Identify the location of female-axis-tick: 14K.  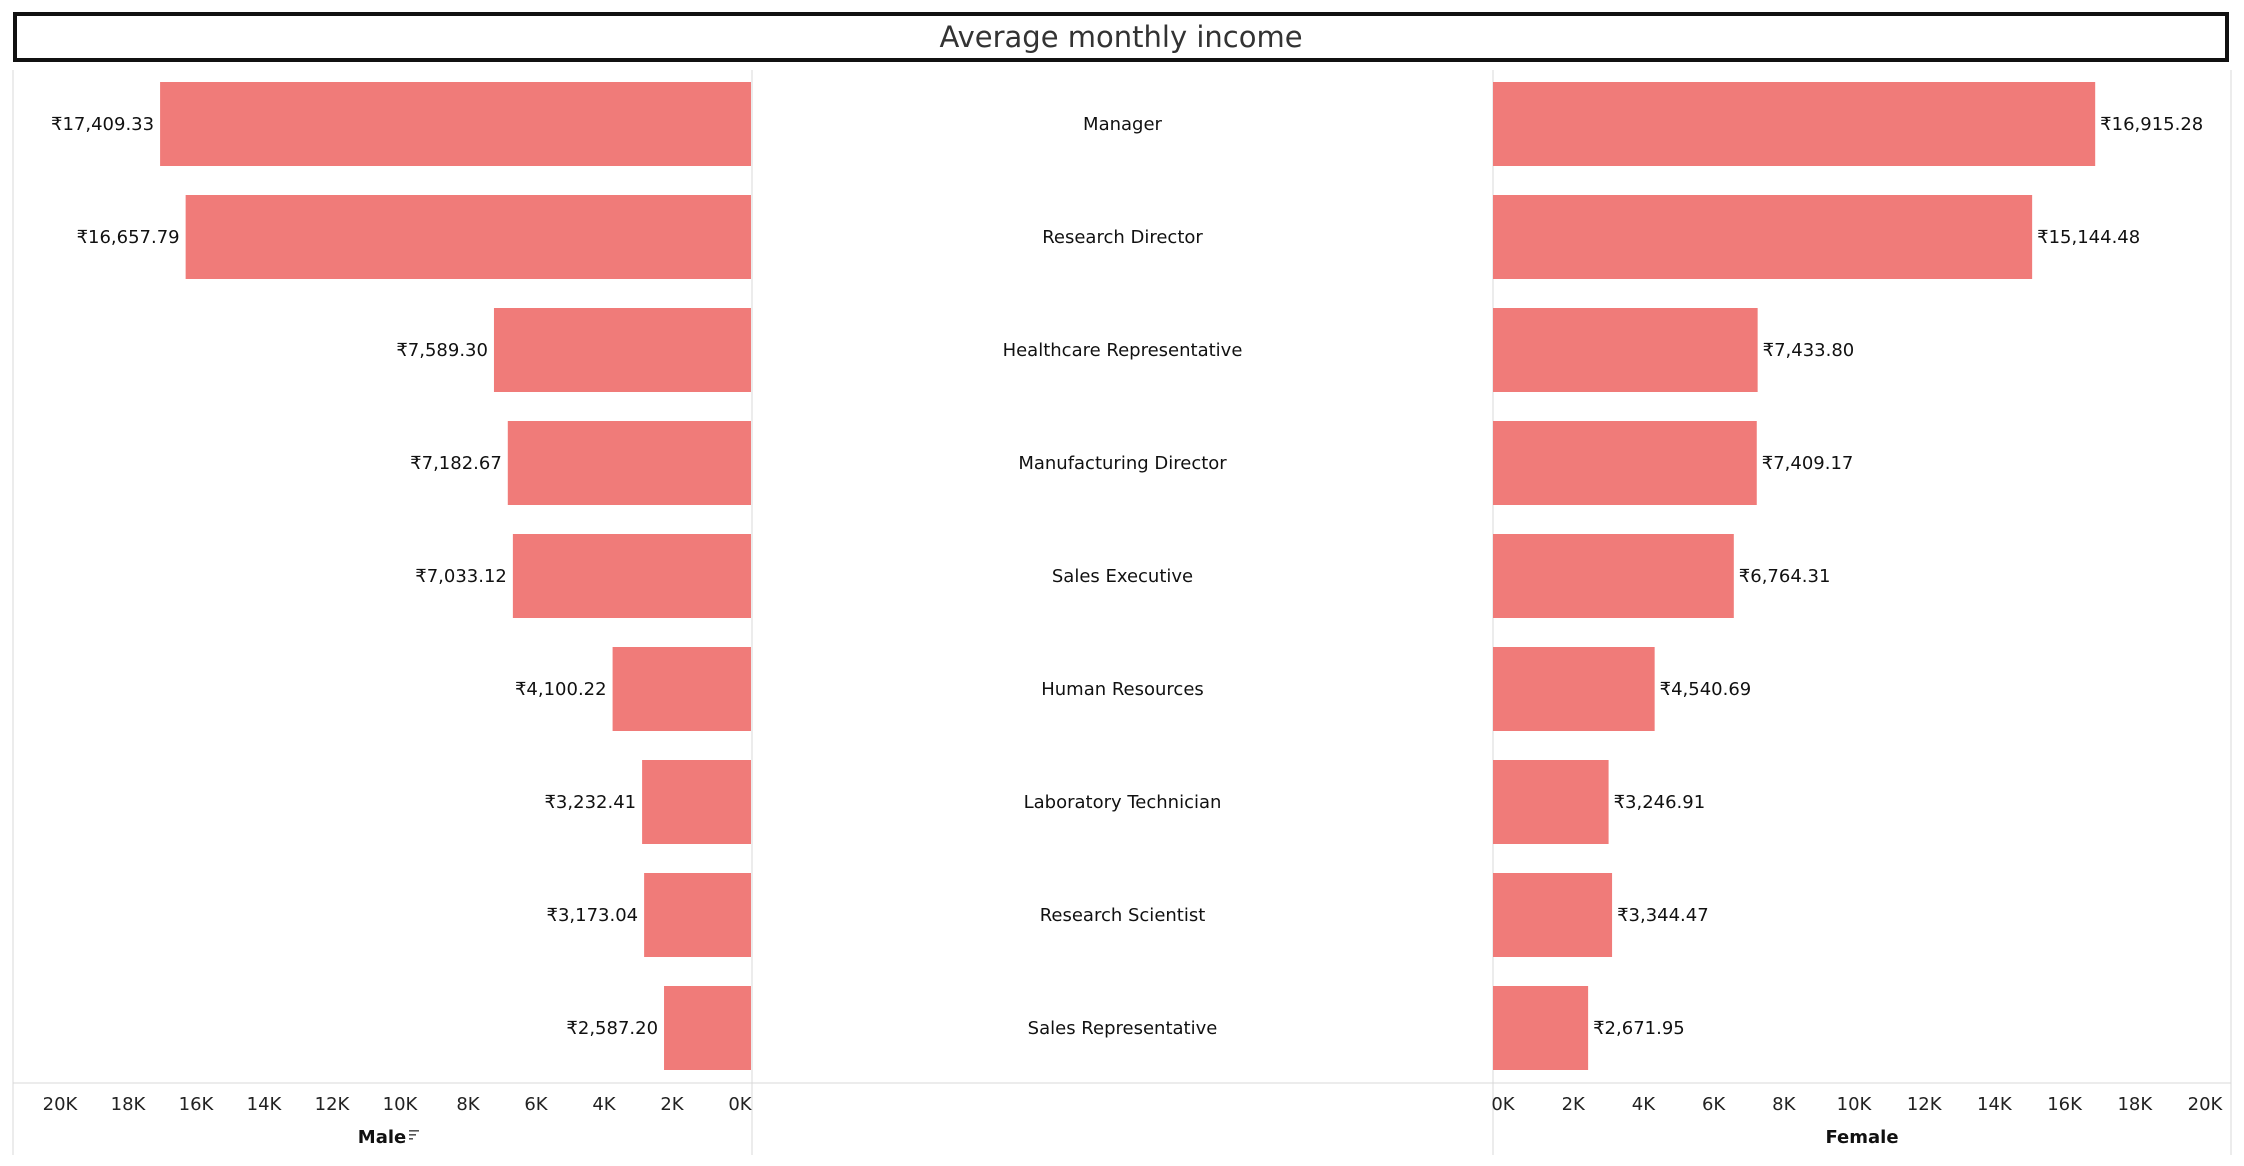
(1995, 1104).